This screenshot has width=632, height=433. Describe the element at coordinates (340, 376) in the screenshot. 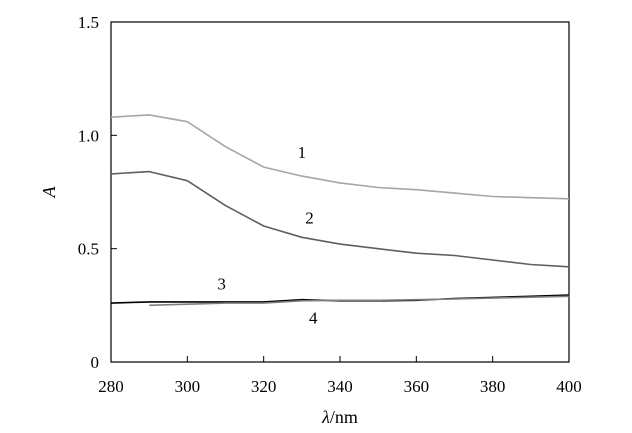

I see `x-axis-ticks: 280 300 320 340 360 380 400` at that location.